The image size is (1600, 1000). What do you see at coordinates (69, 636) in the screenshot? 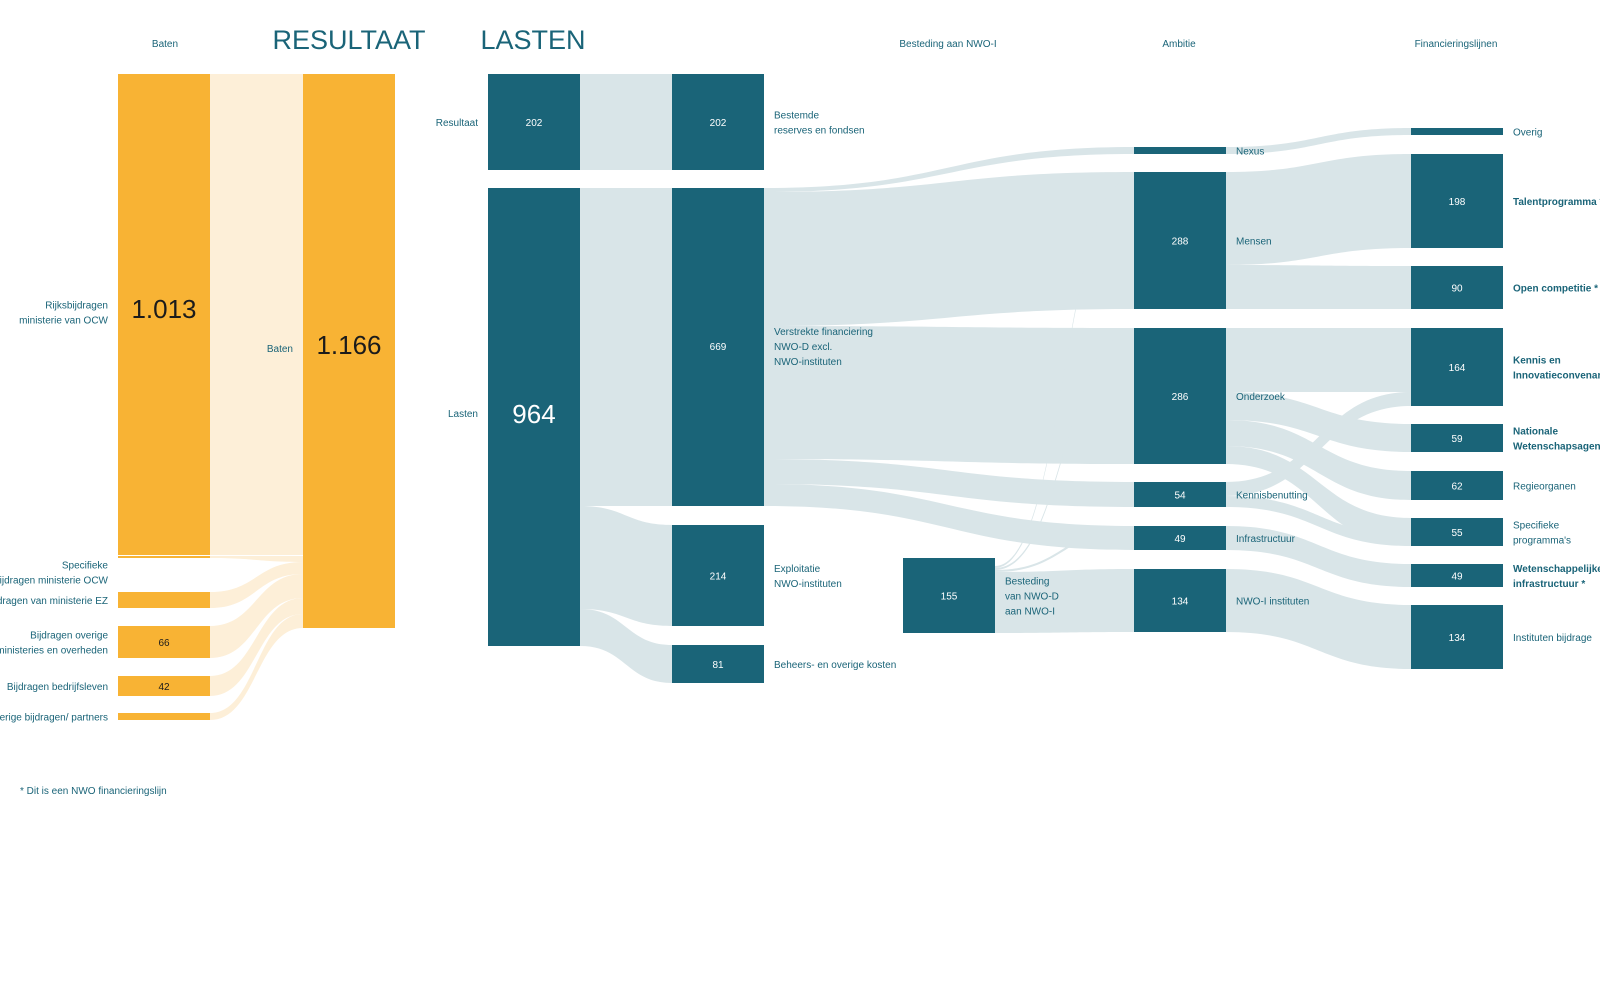
I see `label-baten-3-line-0: Bijdragen overige` at bounding box center [69, 636].